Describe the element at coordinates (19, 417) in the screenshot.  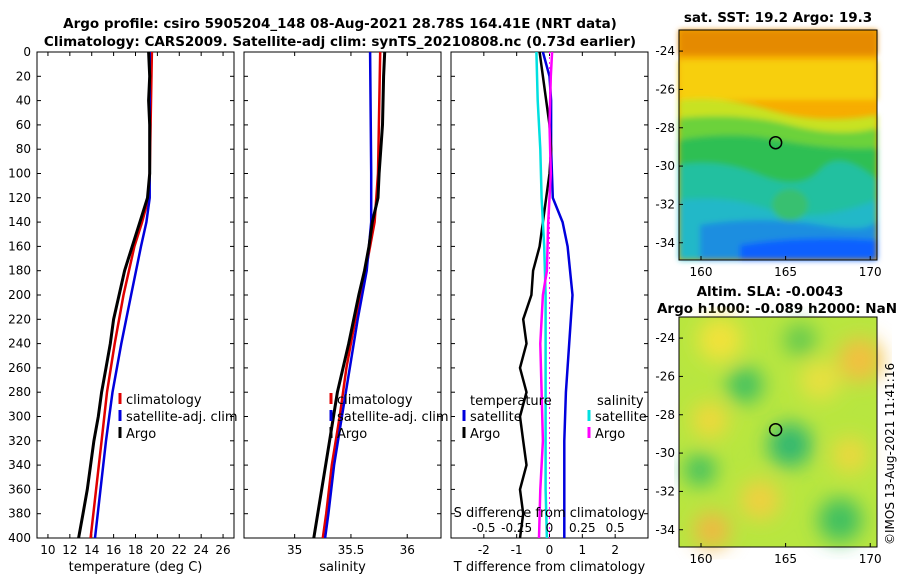
I see `y-tick-label: 300` at that location.